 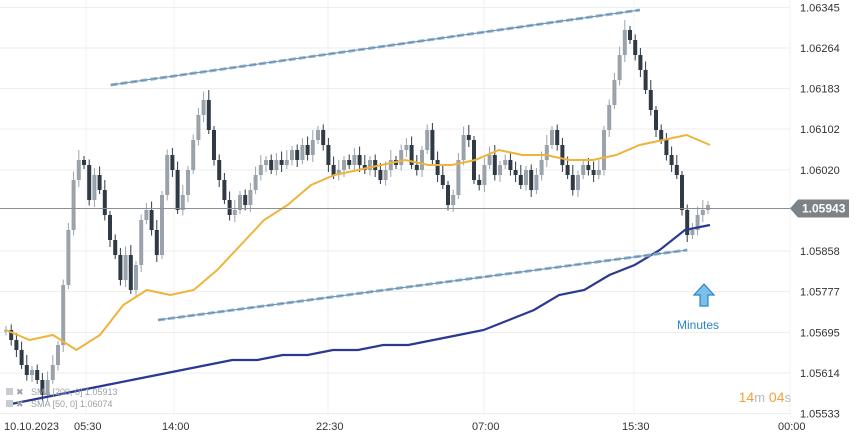 I want to click on channel-line-core, so click(x=375, y=47).